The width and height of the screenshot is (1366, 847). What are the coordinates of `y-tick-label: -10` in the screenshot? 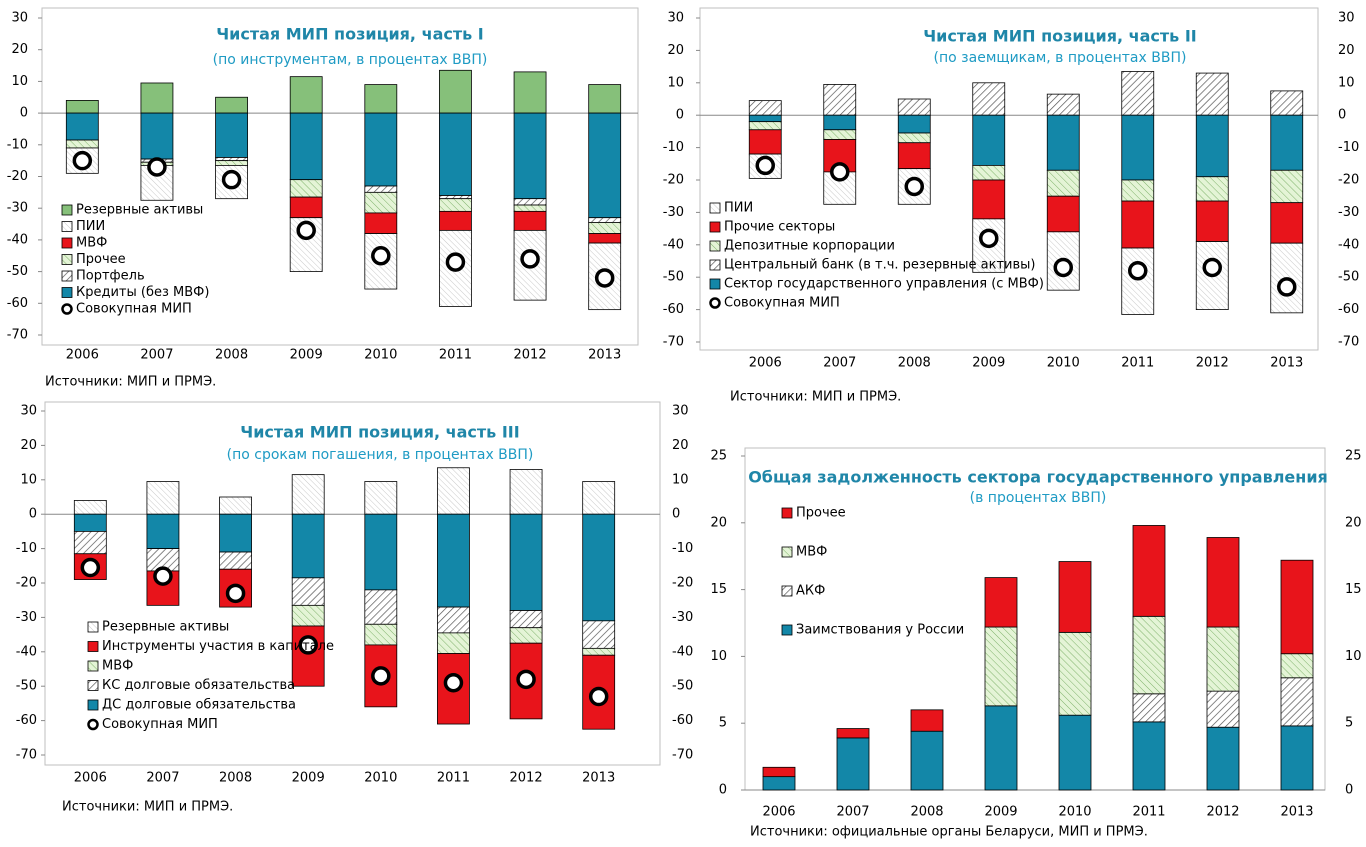 It's located at (26, 548).